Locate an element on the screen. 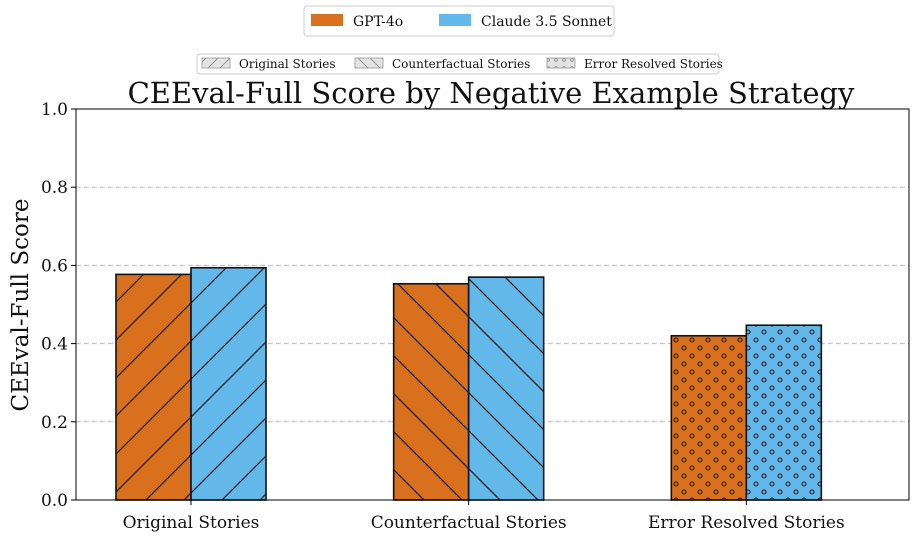 This screenshot has height=543, width=914. legend-label-gpt4o: GPT-4o is located at coordinates (378, 22).